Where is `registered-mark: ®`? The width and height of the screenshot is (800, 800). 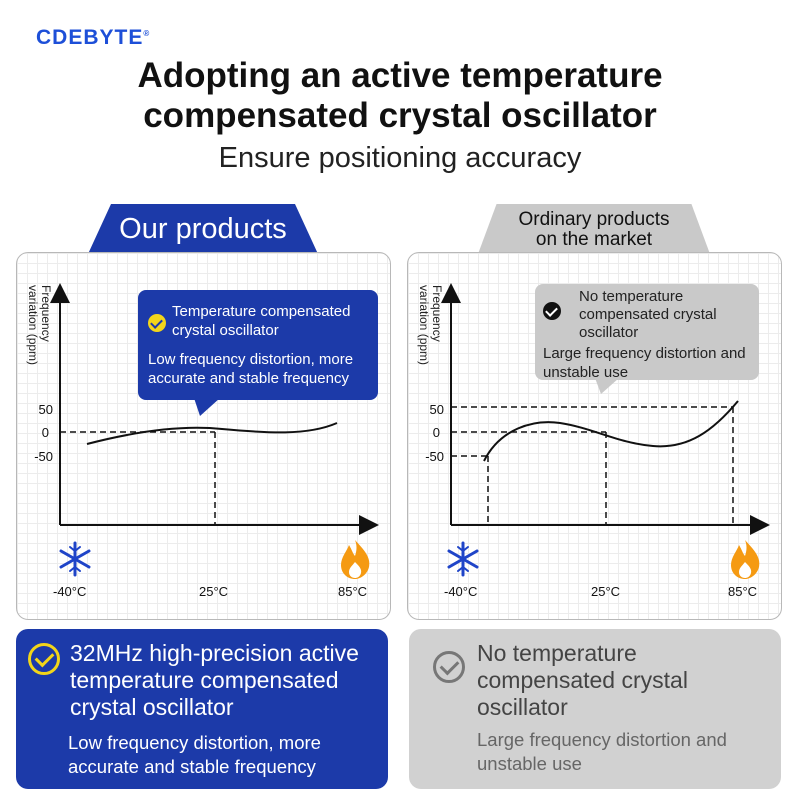 registered-mark: ® is located at coordinates (147, 33).